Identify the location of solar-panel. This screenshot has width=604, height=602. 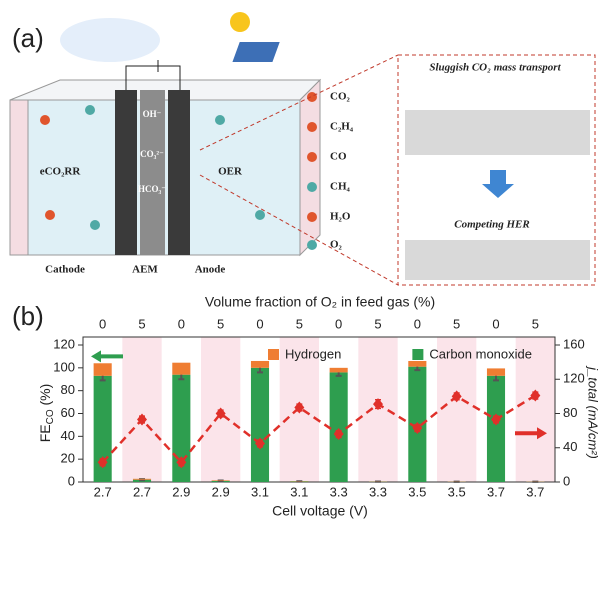
(256, 52).